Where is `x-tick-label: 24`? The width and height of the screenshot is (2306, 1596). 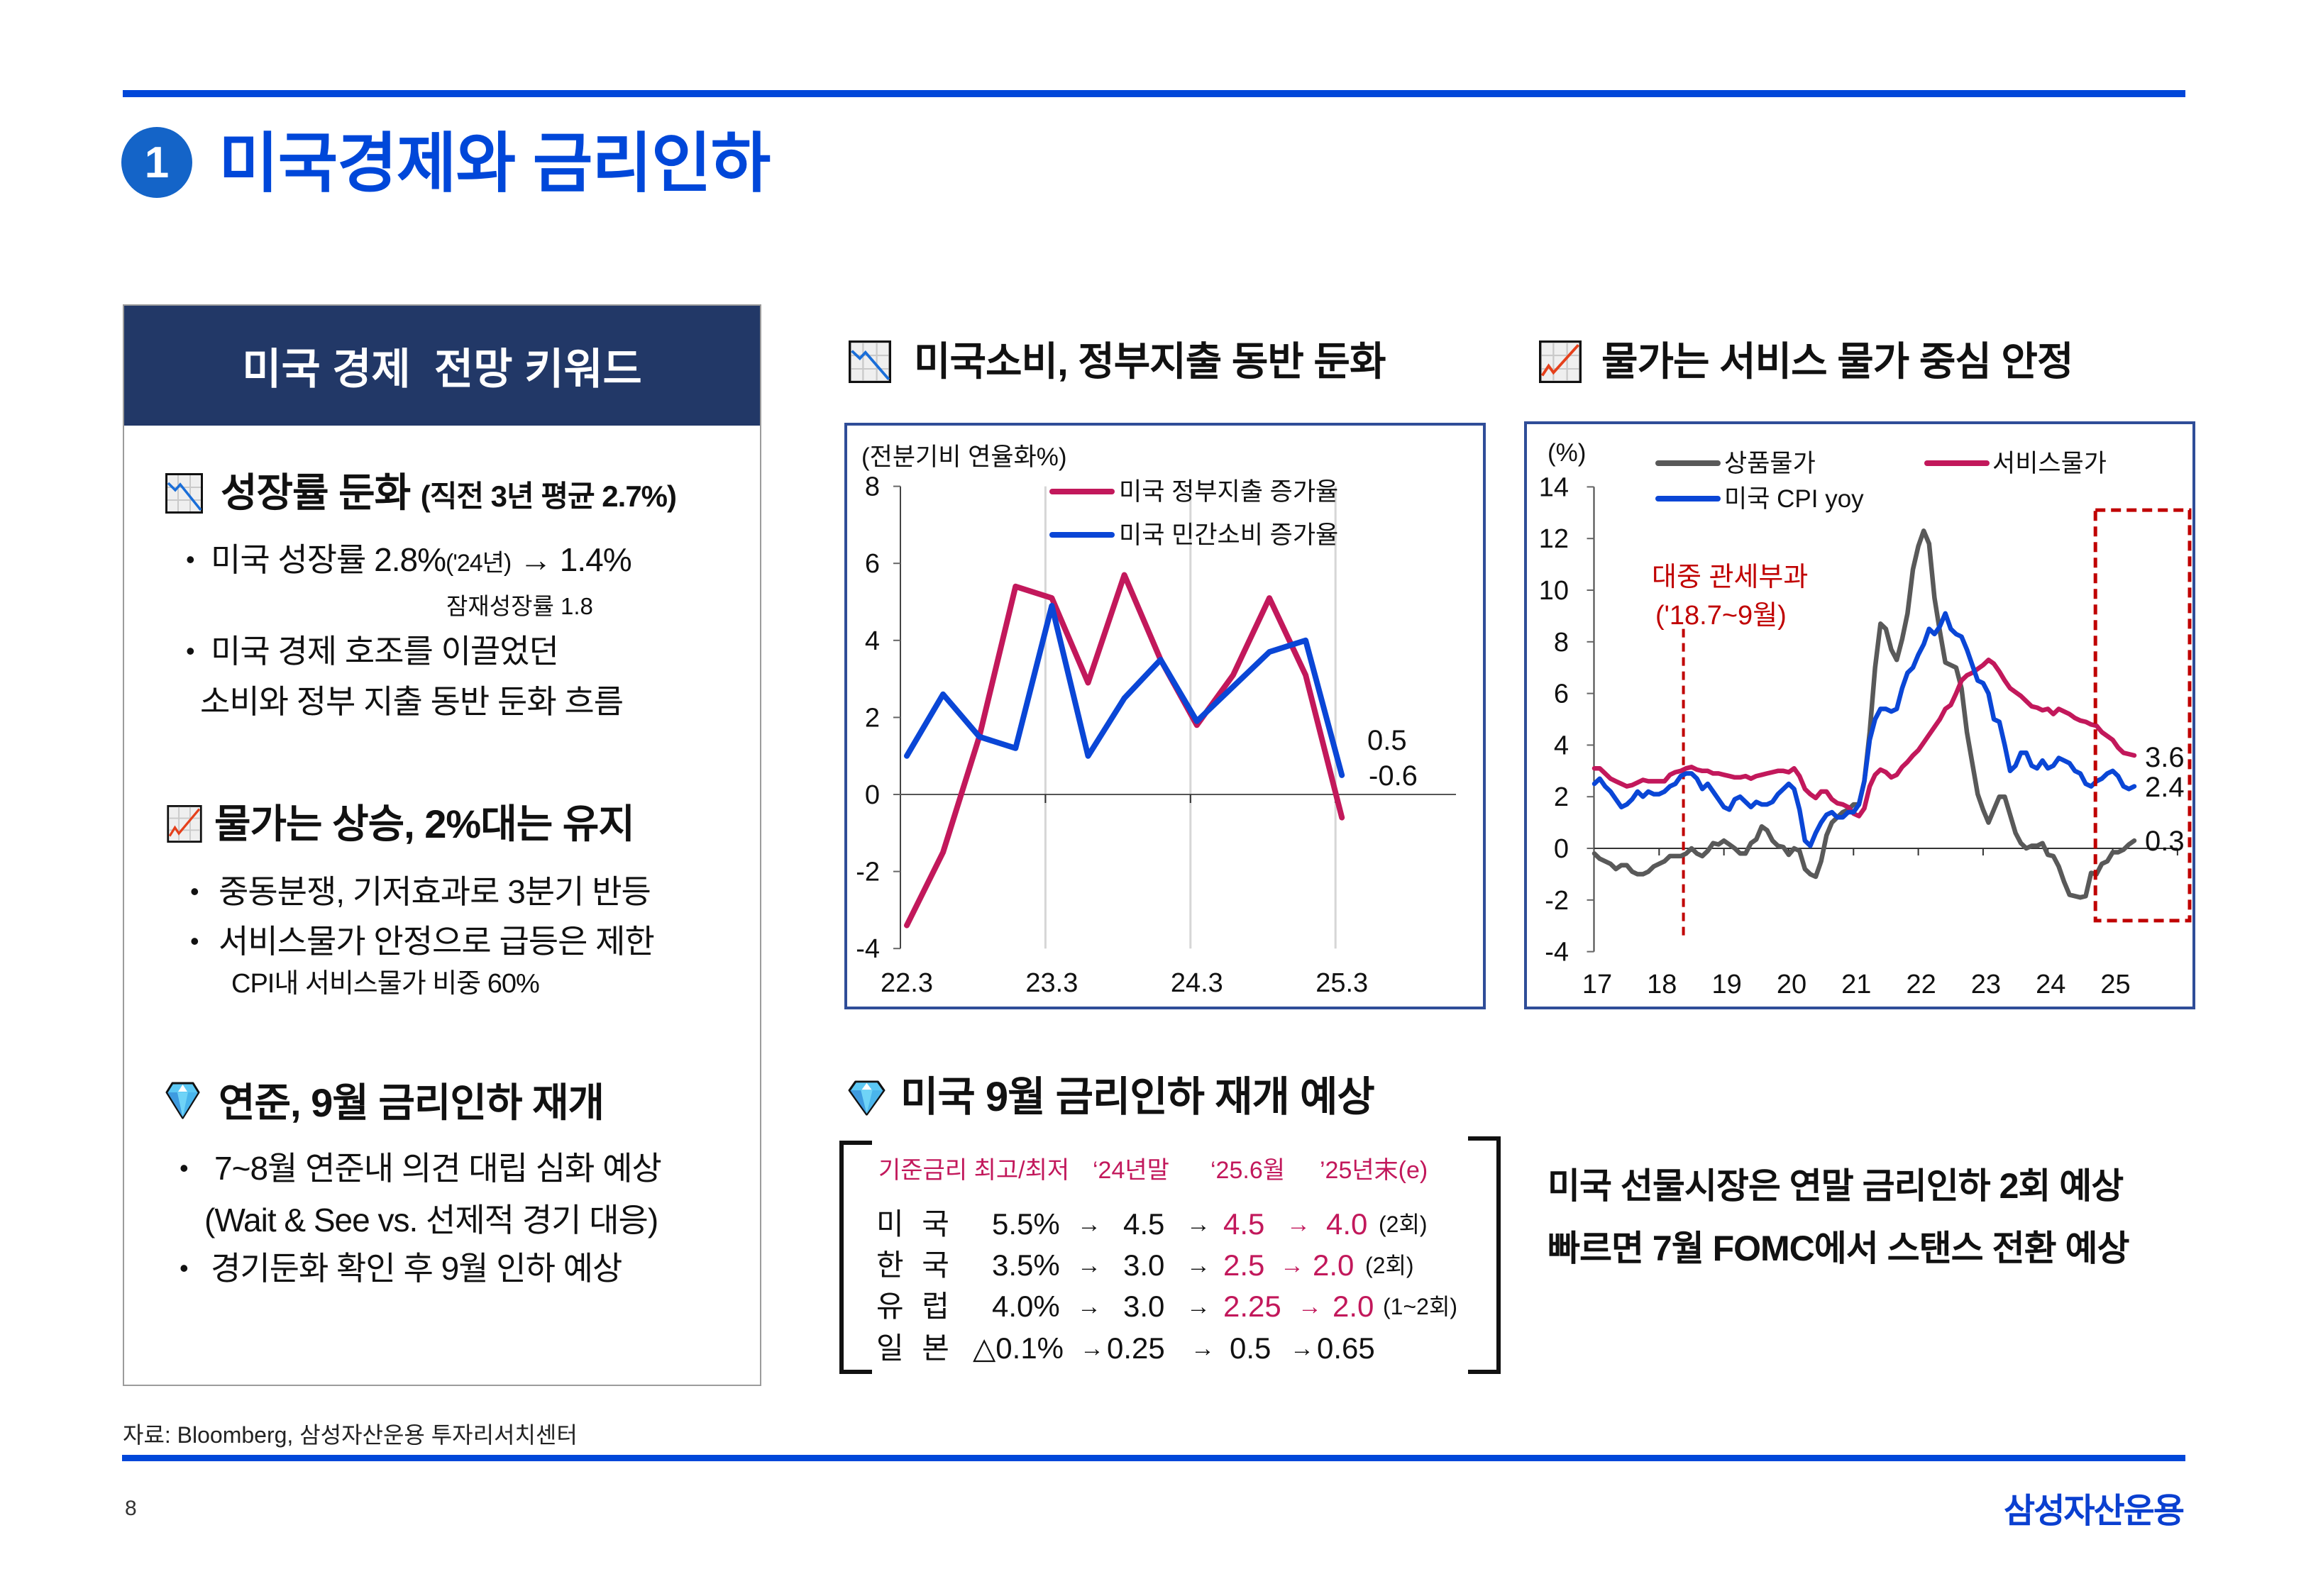
x-tick-label: 24 is located at coordinates (2050, 984).